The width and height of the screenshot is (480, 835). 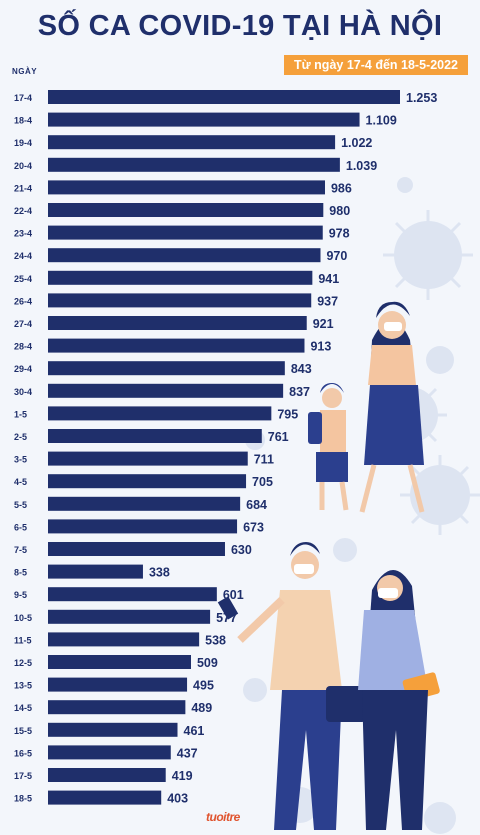 What do you see at coordinates (25, 71) in the screenshot?
I see `y-axis-label: NGÀY` at bounding box center [25, 71].